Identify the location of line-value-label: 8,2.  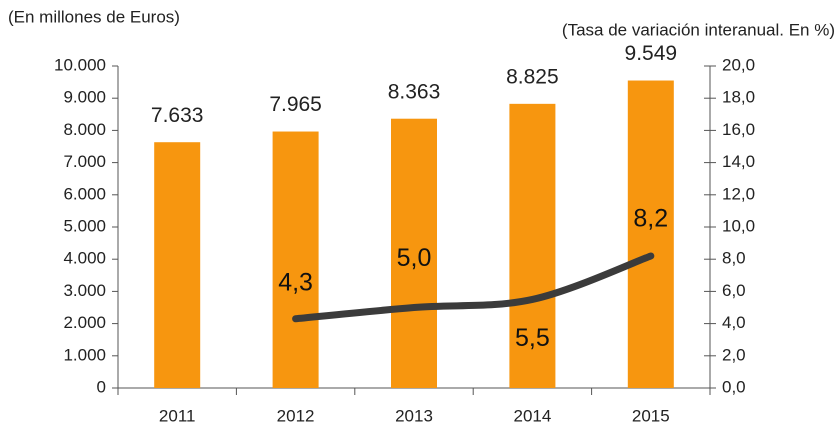
(650, 219).